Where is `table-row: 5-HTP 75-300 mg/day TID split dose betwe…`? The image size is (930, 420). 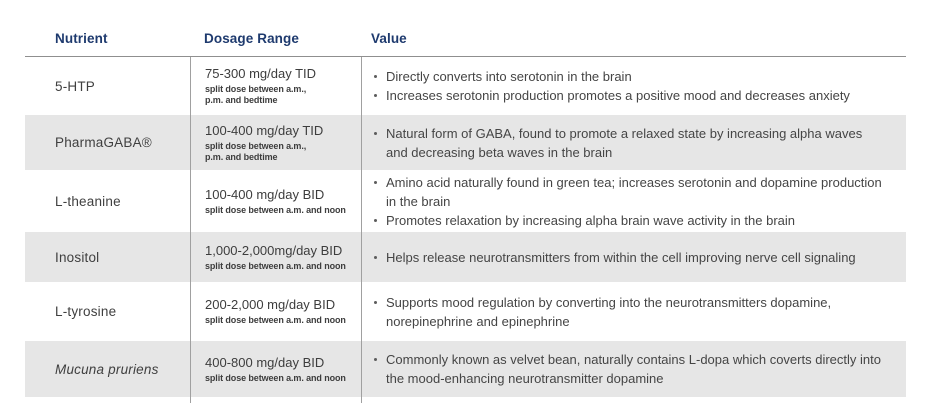
table-row: 5-HTP 75-300 mg/day TID split dose betwe… is located at coordinates (465, 86).